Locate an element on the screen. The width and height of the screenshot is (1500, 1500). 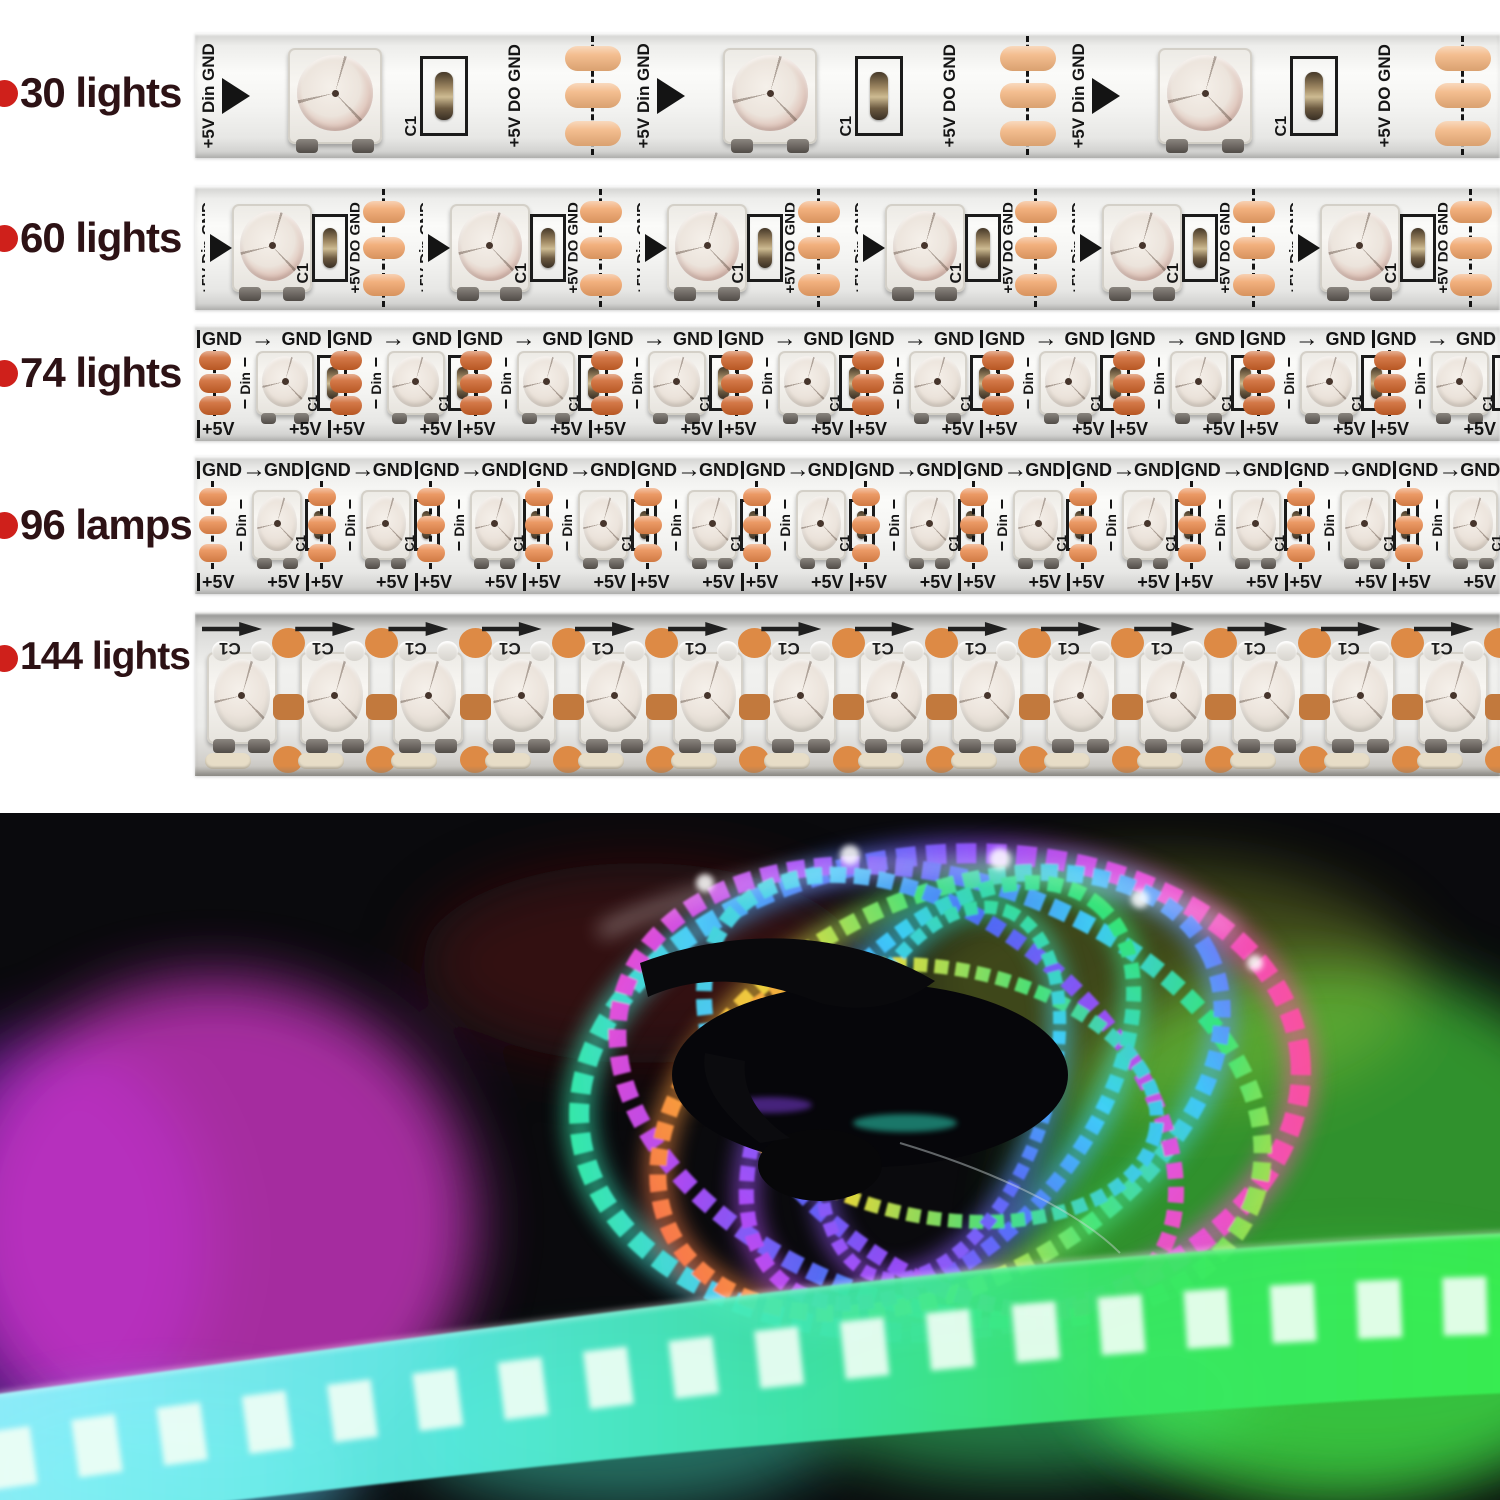
strip-segment: +5V Din GND C1 +5V DO GND is located at coordinates (412, 95).